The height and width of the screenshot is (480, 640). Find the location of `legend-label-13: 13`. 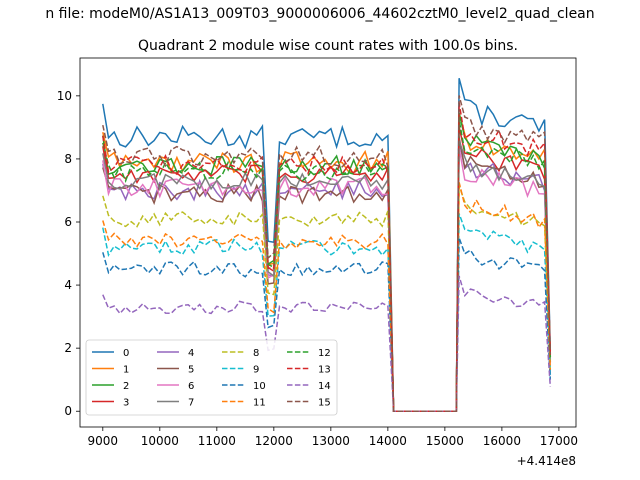

legend-label-13: 13 is located at coordinates (324, 370).